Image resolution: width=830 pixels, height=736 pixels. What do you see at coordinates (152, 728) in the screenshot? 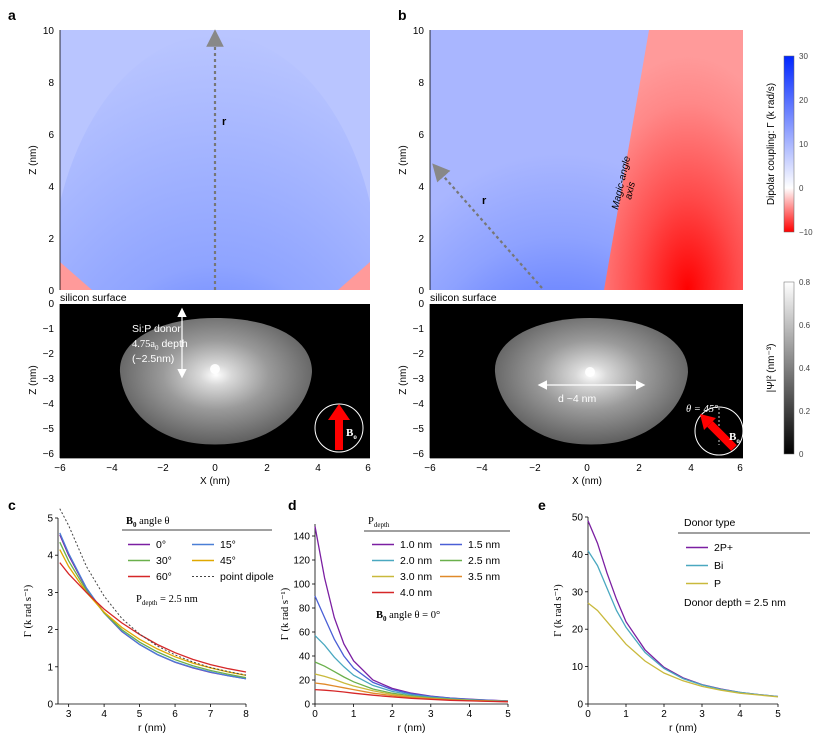
I see `chart-c-x-label: r (nm)` at bounding box center [152, 728].